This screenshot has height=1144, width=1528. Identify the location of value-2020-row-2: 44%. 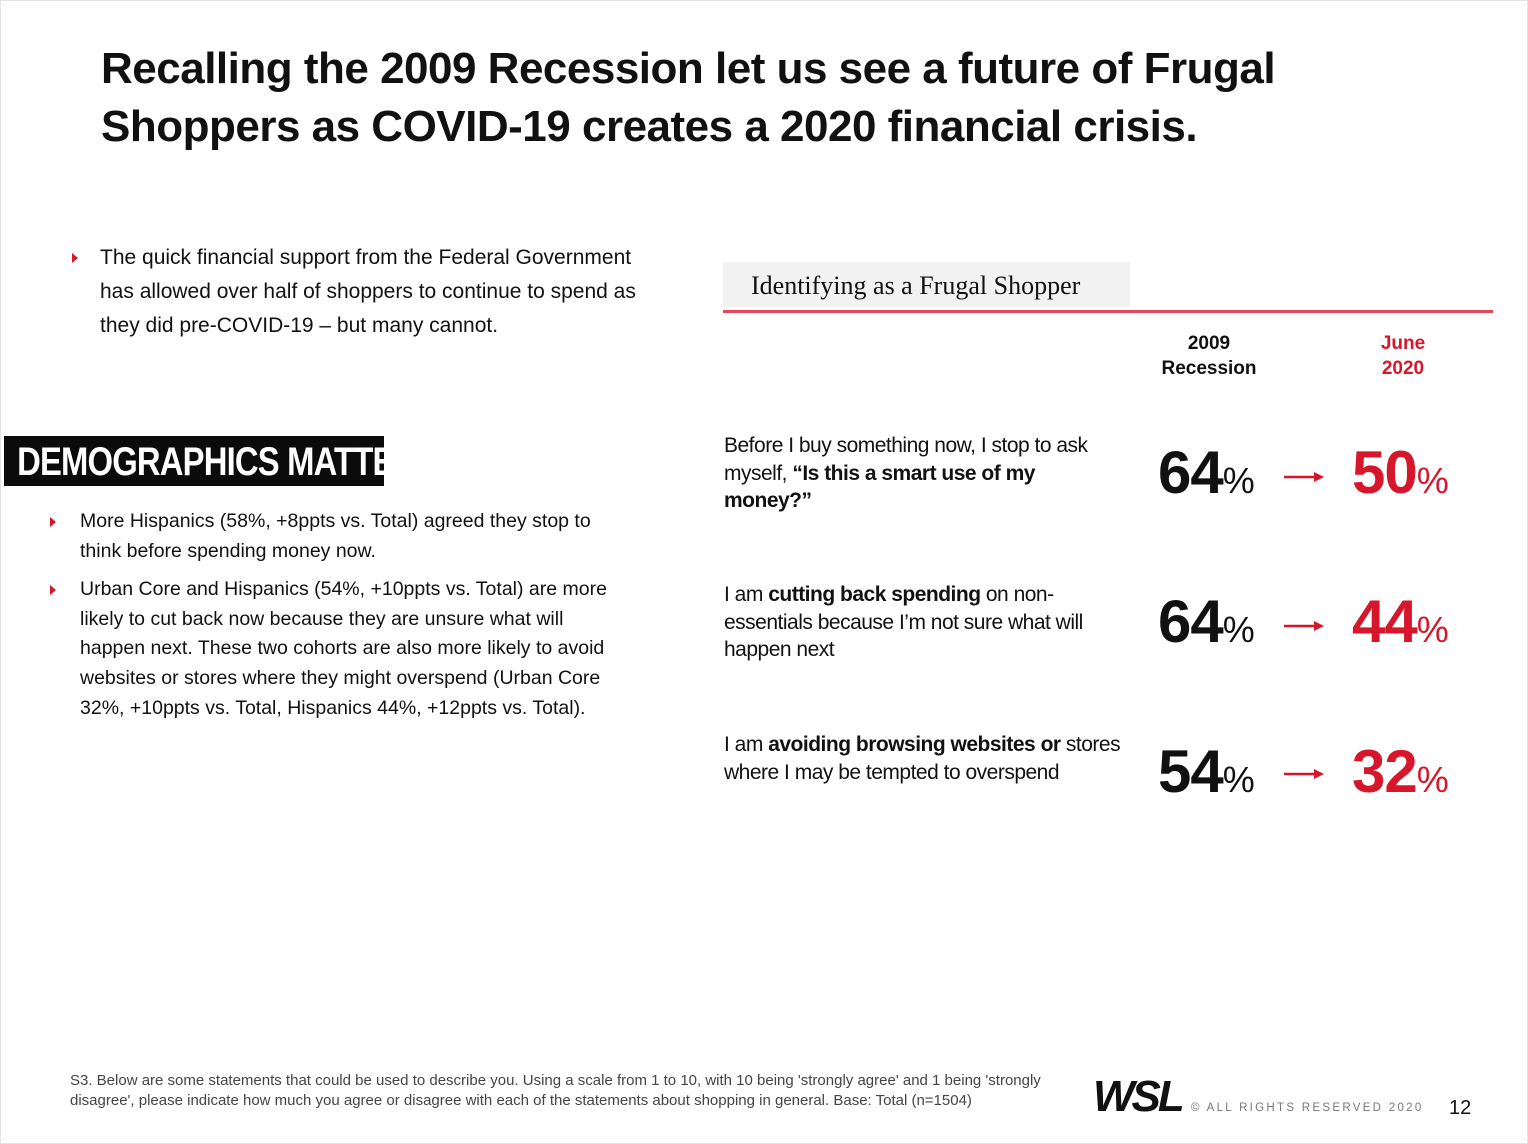
(1400, 626).